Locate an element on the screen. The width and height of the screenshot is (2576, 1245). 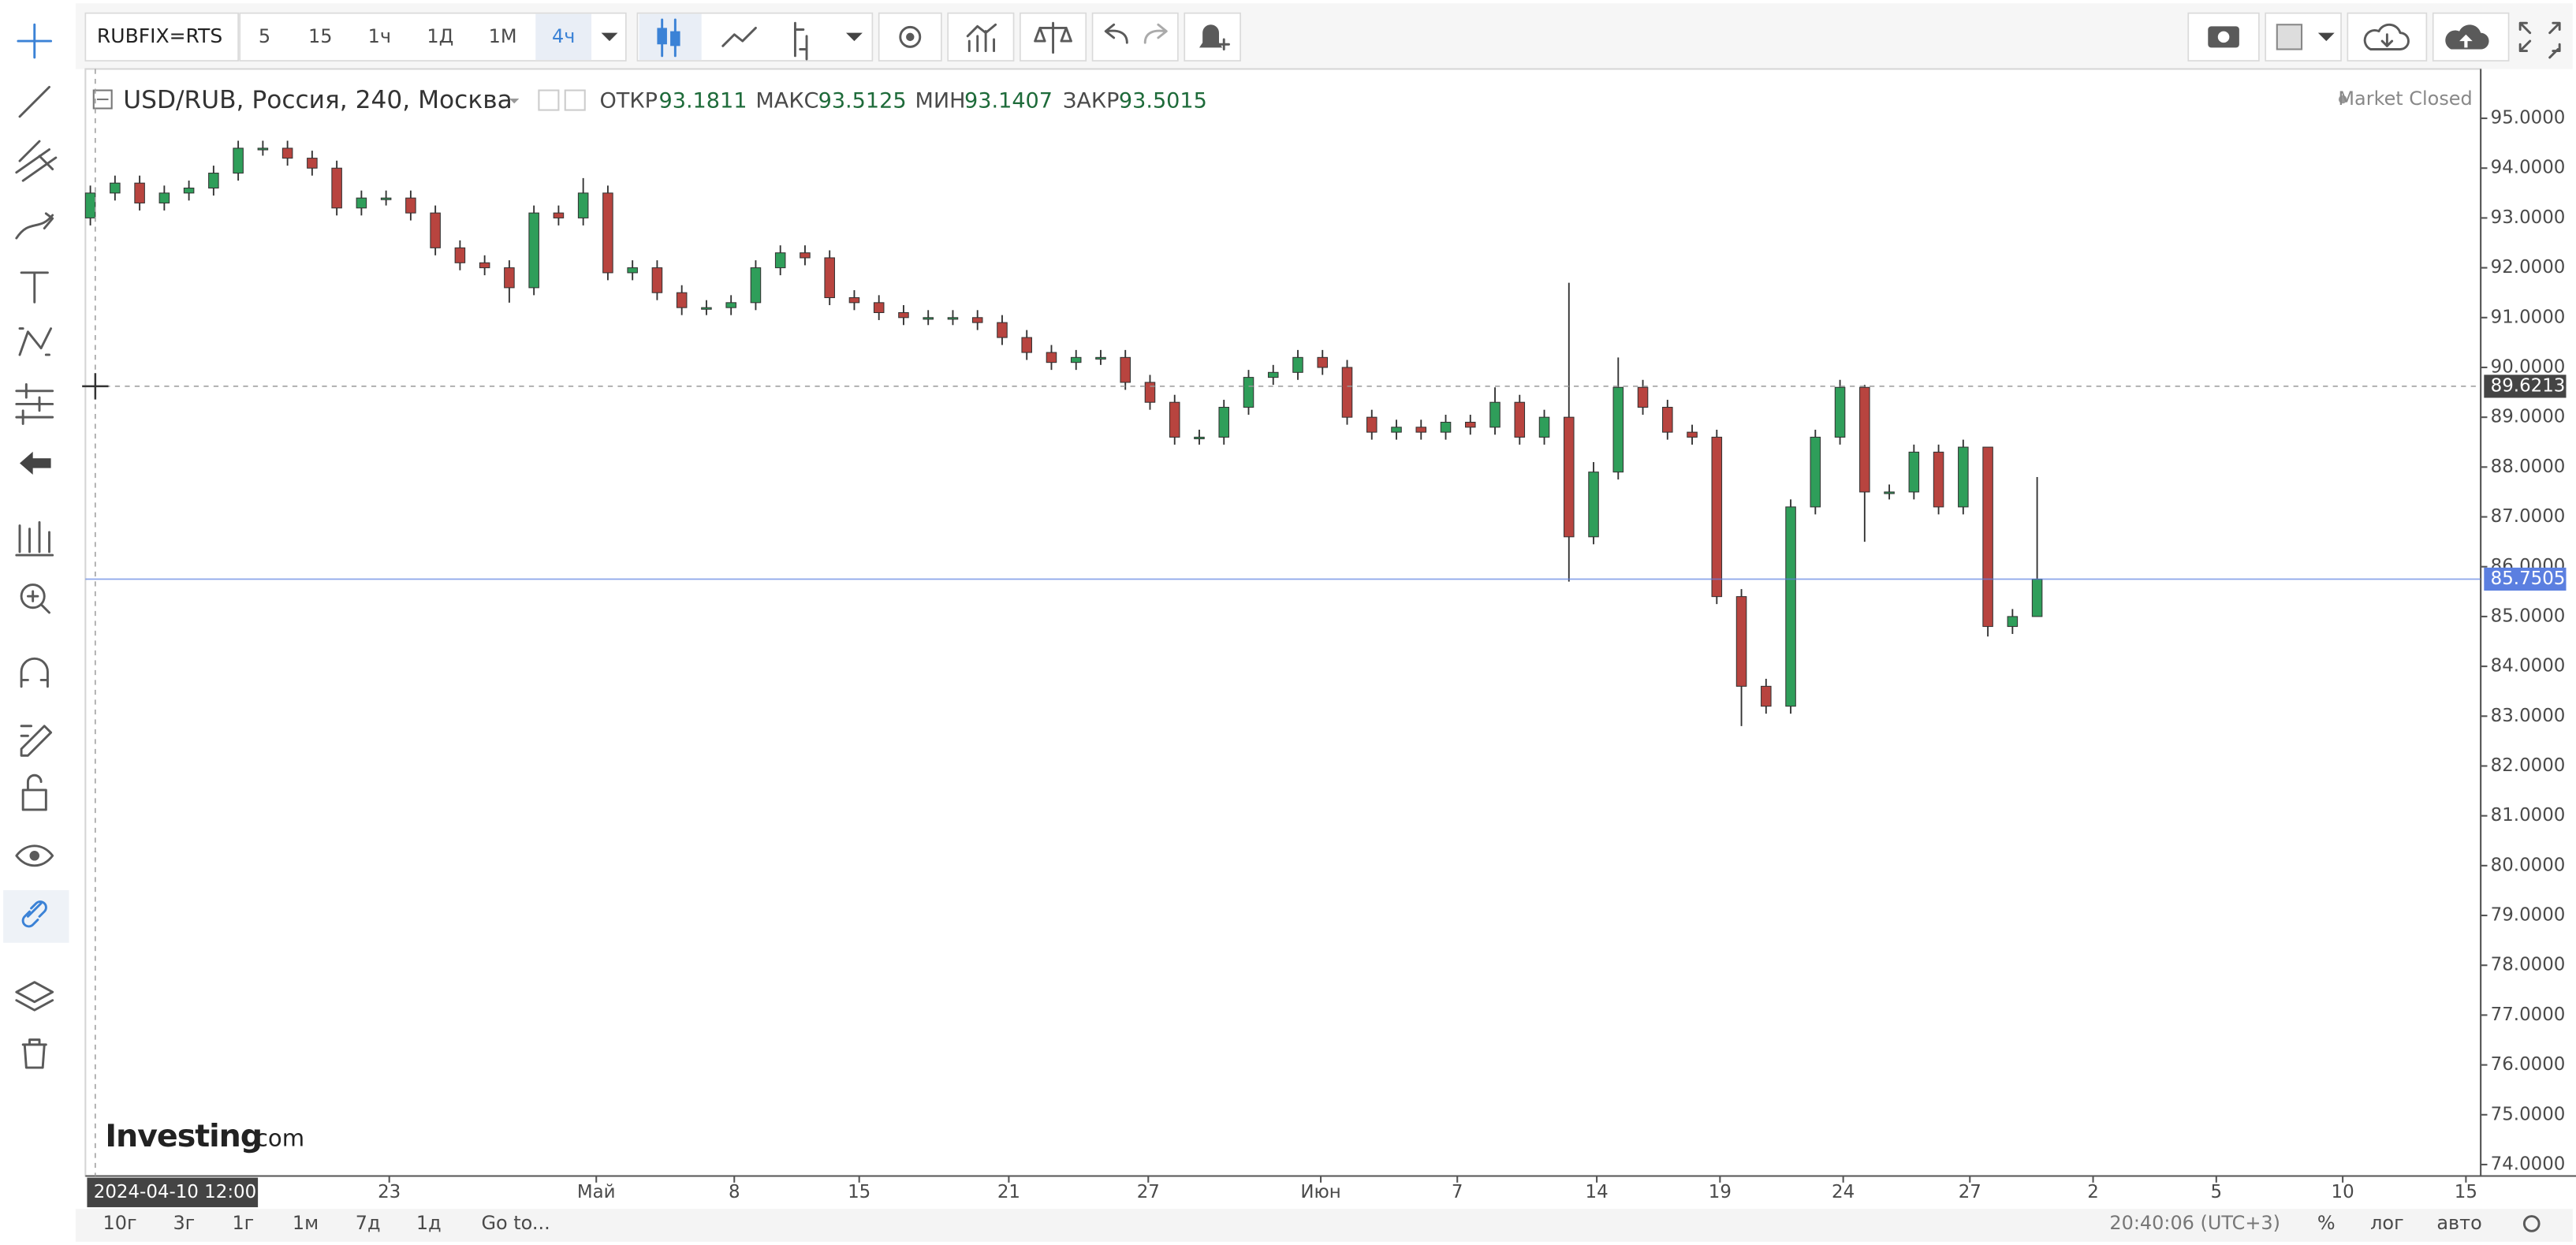
range-button: 3г is located at coordinates (184, 1223).